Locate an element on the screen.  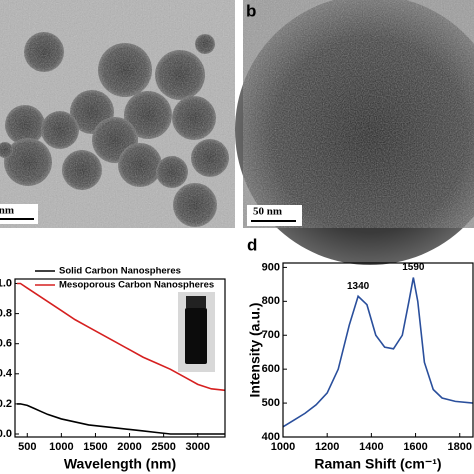
scale-bar-a: 50 nm is located at coordinates (19, 214).